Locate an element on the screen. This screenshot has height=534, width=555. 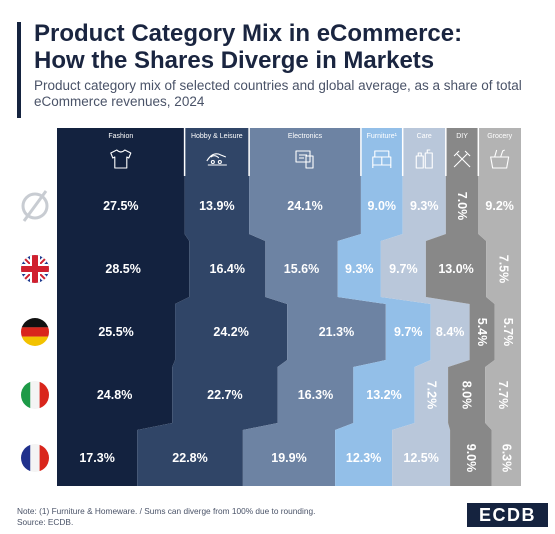
bar-segment-care-italy is located at coordinates (431, 395).